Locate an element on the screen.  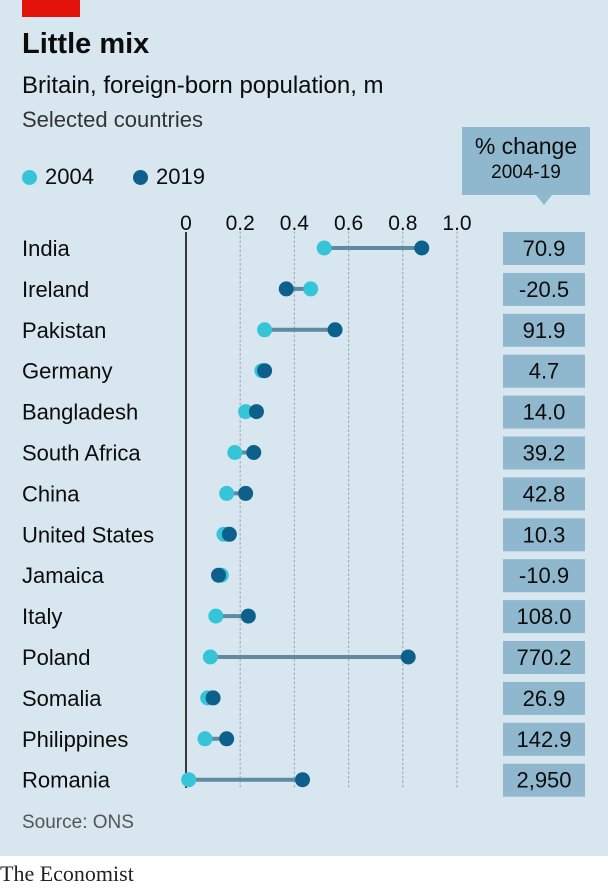
pct-change-value: 42.8 is located at coordinates (544, 493).